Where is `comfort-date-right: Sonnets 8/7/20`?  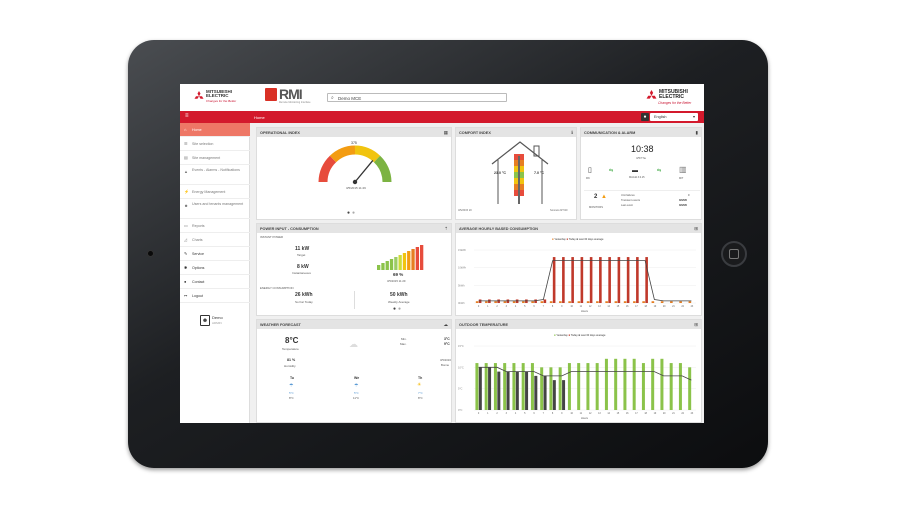 comfort-date-right: Sonnets 8/7/20 is located at coordinates (559, 210).